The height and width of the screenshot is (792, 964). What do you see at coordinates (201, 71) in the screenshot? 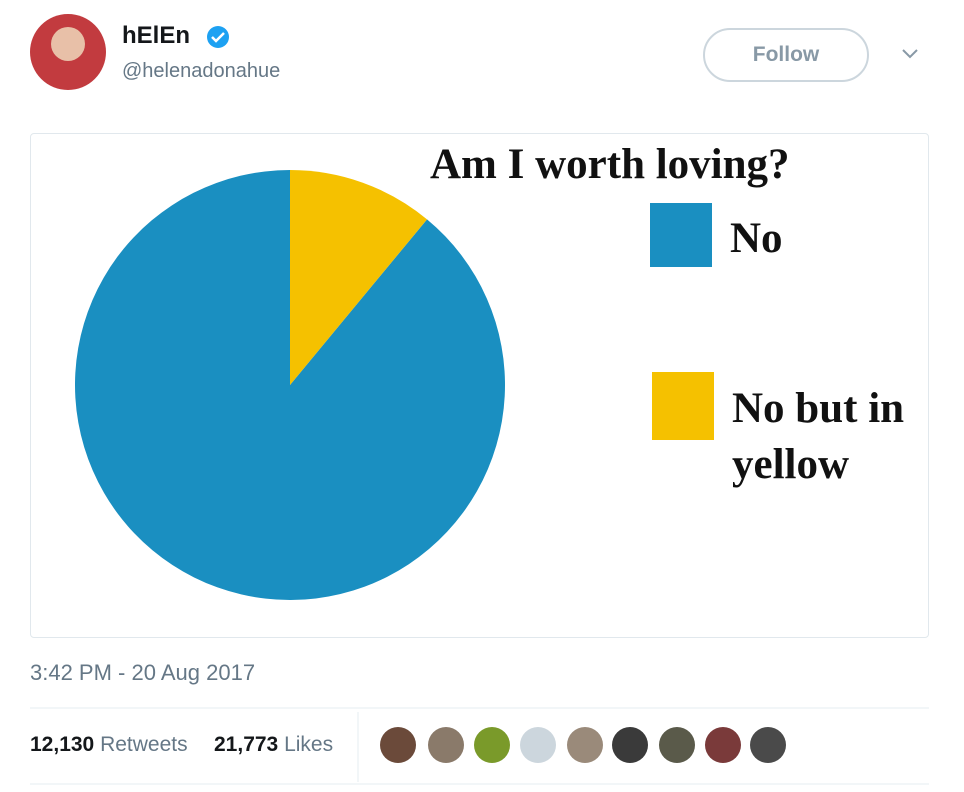
I see `handle: @helenadonahue` at bounding box center [201, 71].